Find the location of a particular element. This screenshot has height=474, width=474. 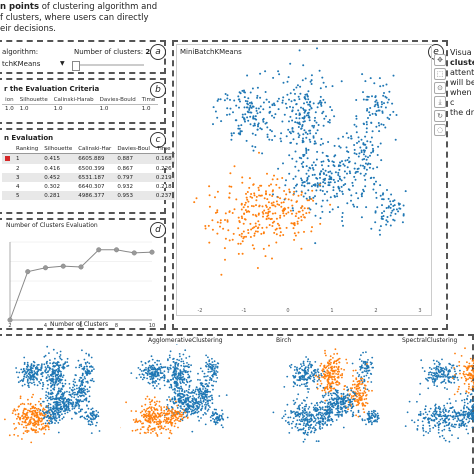

algorithm-select: tchKMeans ▼ is located at coordinates (34, 65).